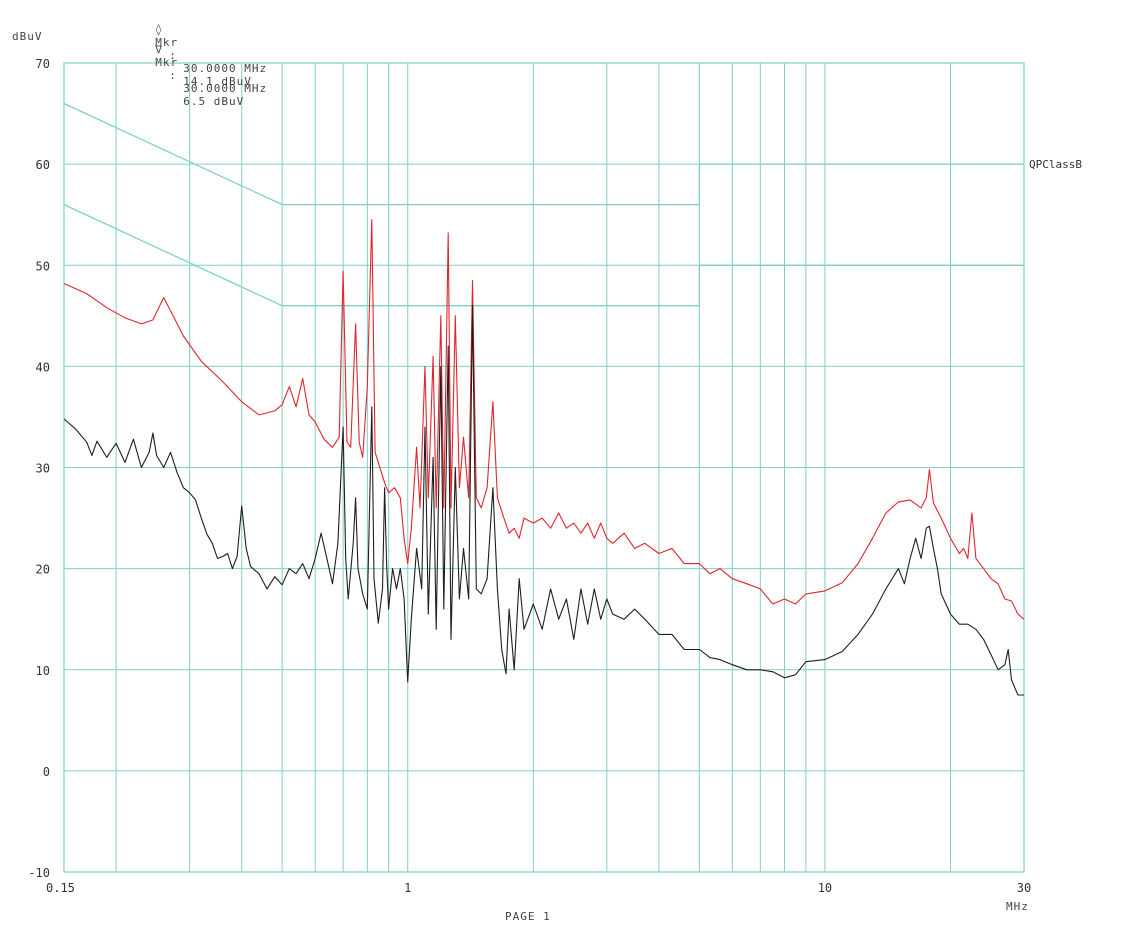  Describe the element at coordinates (159, 29) in the screenshot. I see `marker-1-symbol: ◊` at that location.